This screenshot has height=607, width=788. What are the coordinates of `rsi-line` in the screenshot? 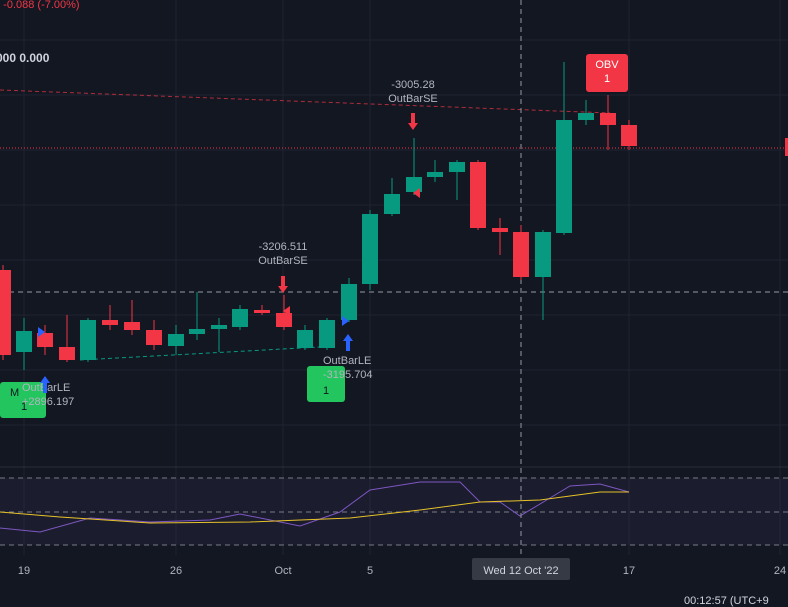 It's located at (315, 507).